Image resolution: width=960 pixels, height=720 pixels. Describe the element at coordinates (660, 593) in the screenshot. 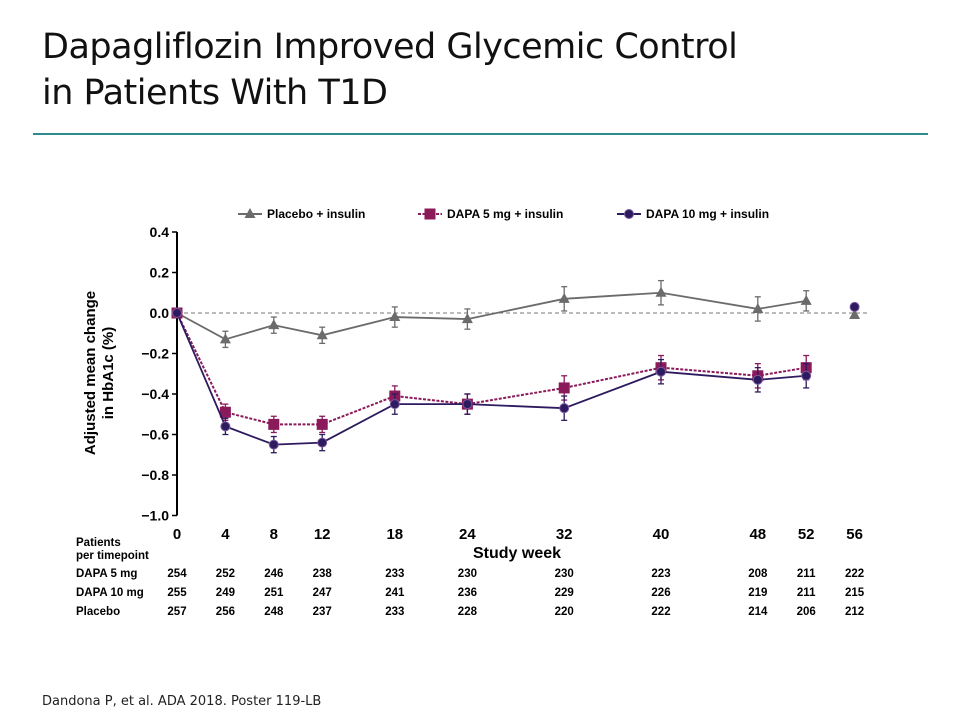

I see `table-cell: 226` at that location.